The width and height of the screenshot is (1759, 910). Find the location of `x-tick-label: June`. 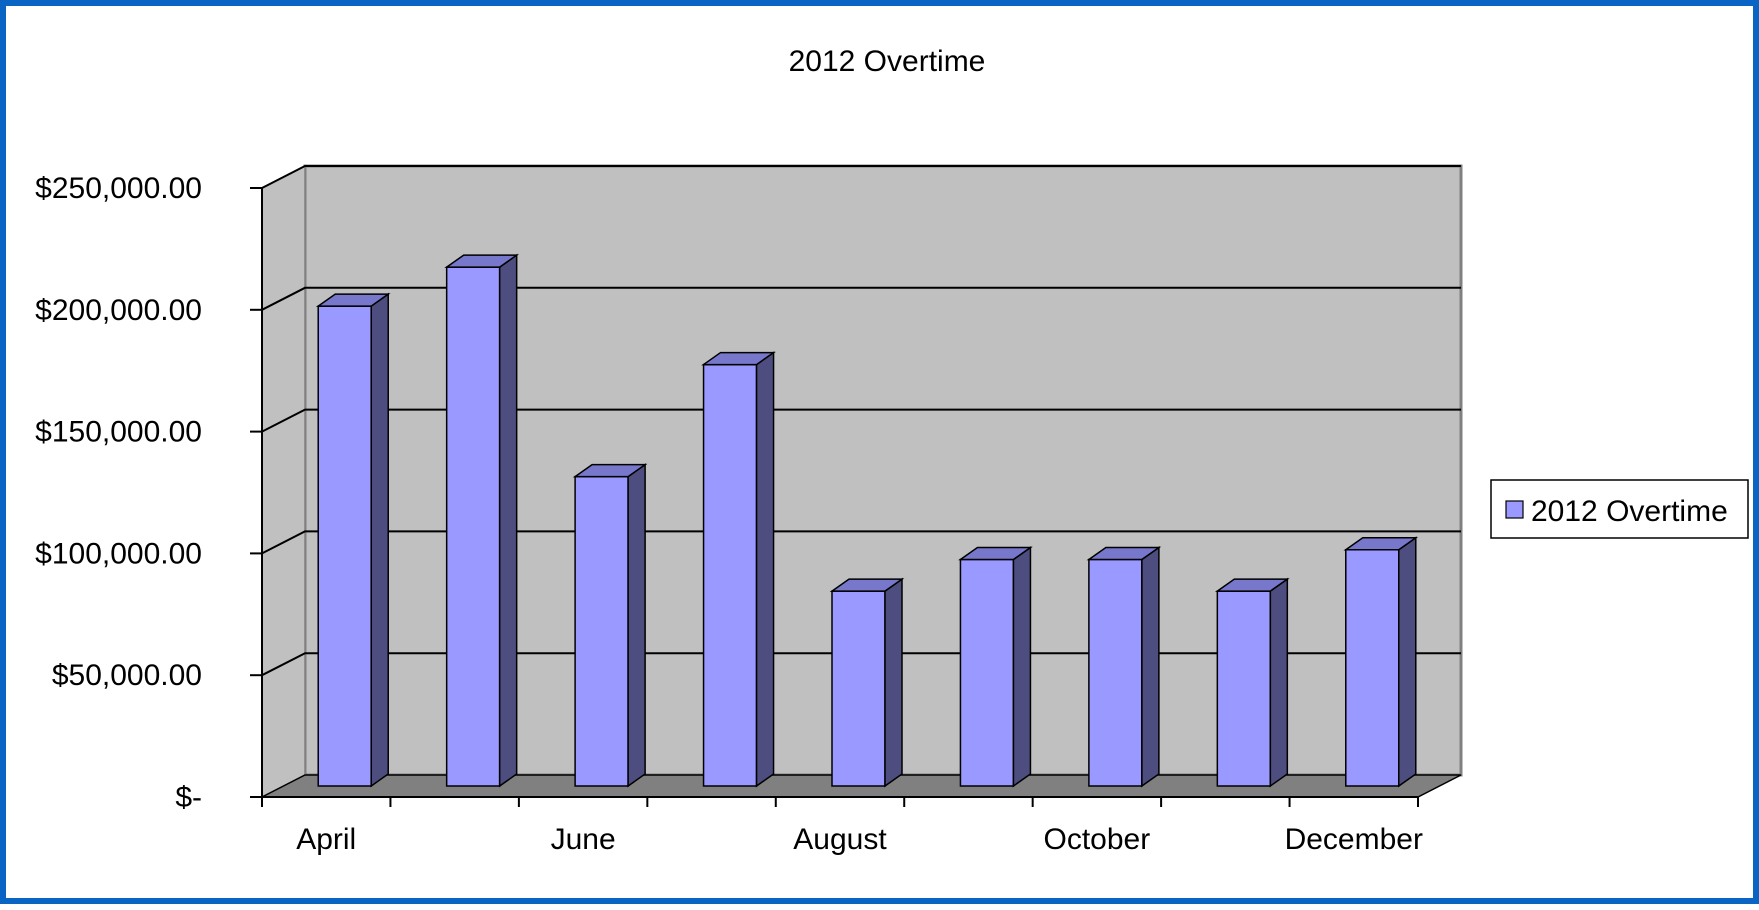

x-tick-label: June is located at coordinates (583, 839).